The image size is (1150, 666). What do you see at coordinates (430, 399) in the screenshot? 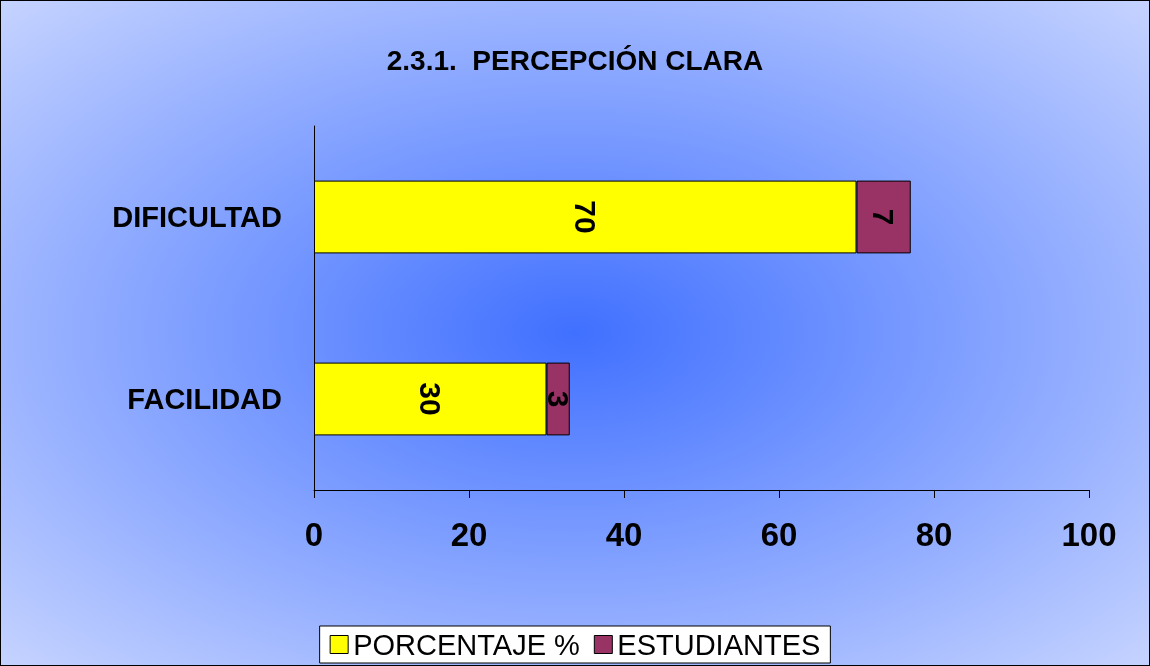
I see `data-label: 30` at bounding box center [430, 399].